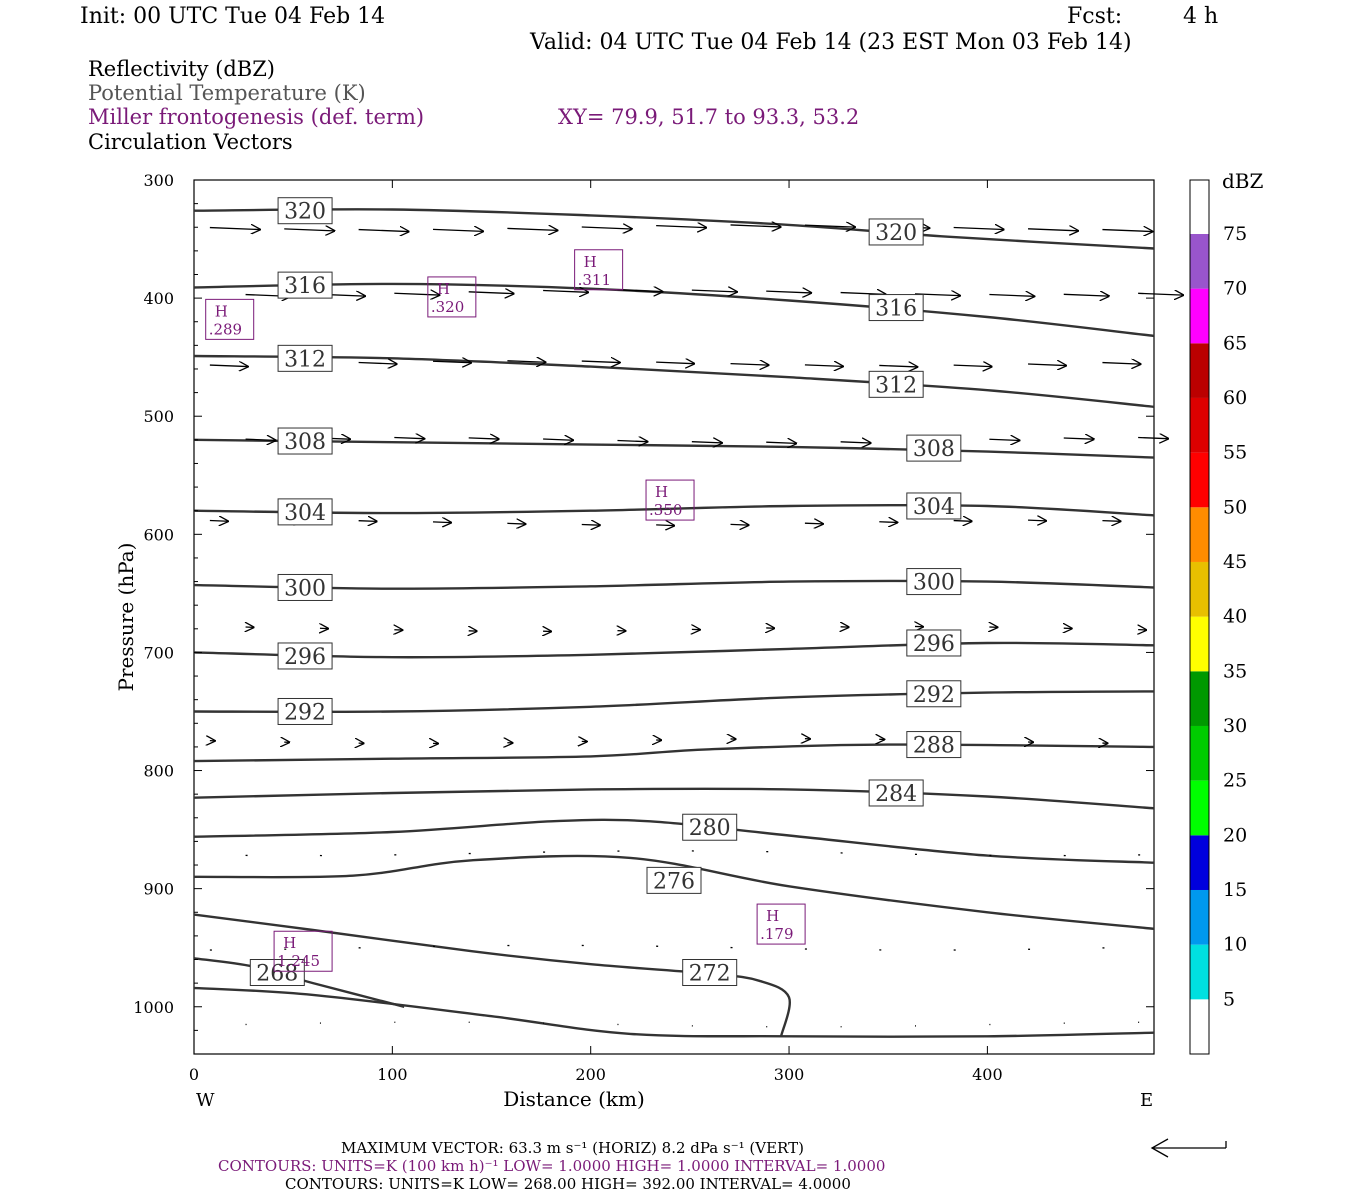 This screenshot has width=1350, height=1200. What do you see at coordinates (1235, 890) in the screenshot?
I see `colorbar-level-label: 15` at bounding box center [1235, 890].